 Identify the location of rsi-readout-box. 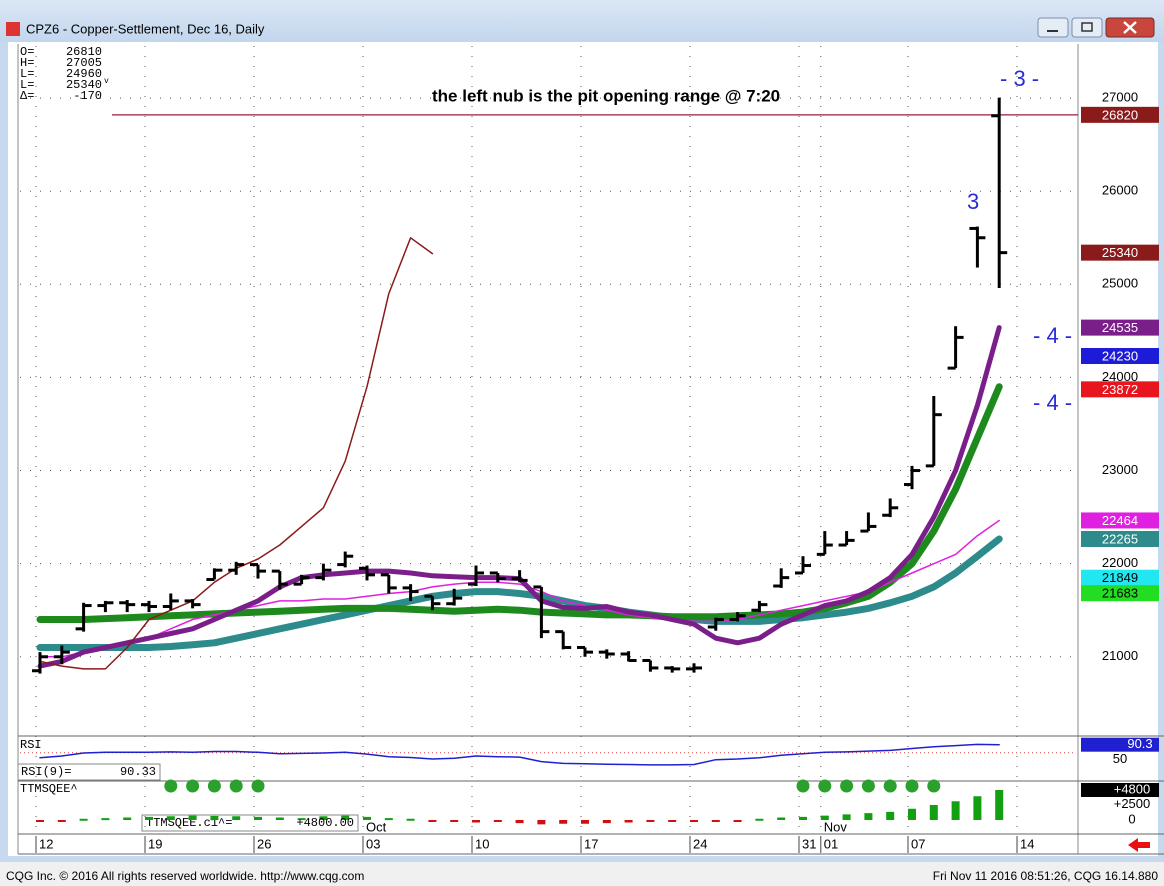
(89, 772).